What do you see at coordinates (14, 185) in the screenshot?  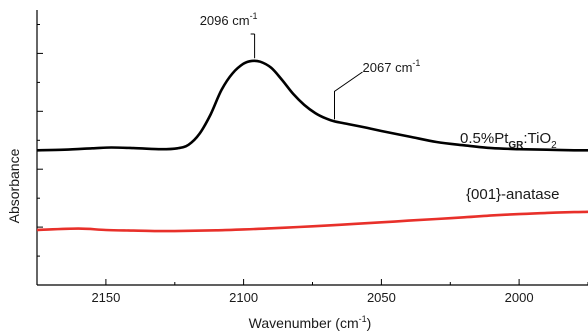 I see `y-axis-title: Absorbance` at bounding box center [14, 185].